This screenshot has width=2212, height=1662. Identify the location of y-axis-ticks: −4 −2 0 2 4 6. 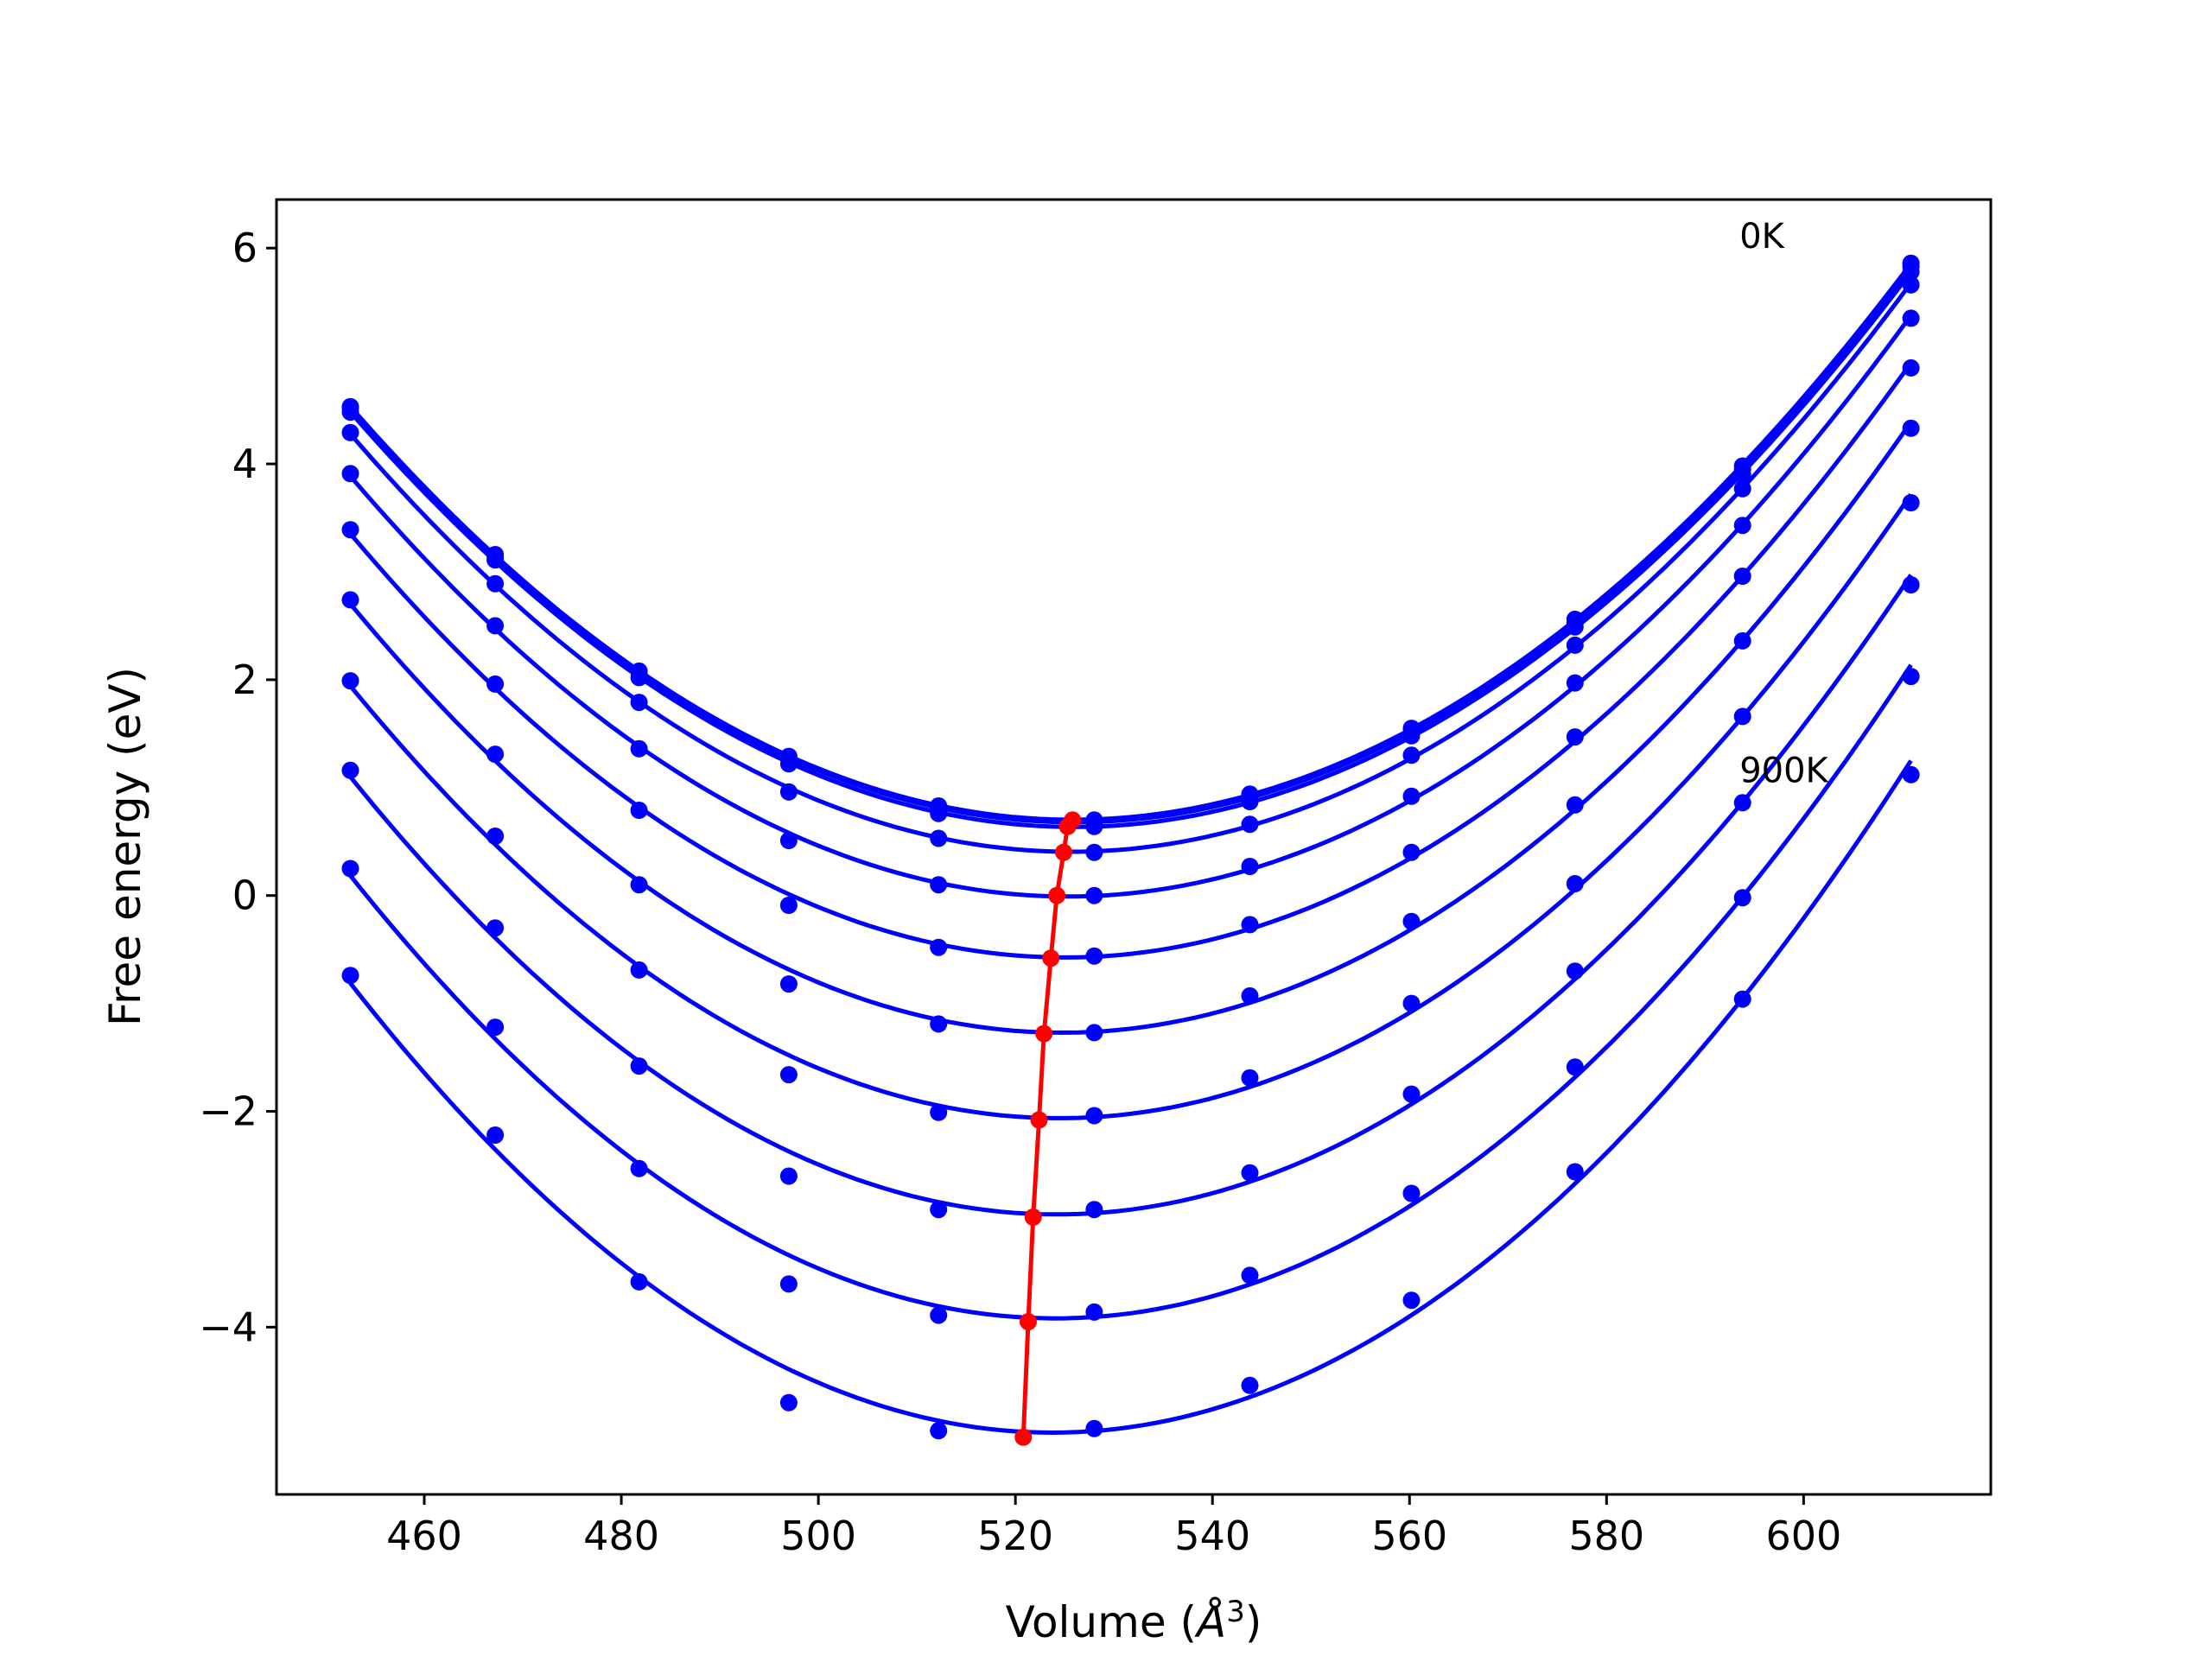
(237, 787).